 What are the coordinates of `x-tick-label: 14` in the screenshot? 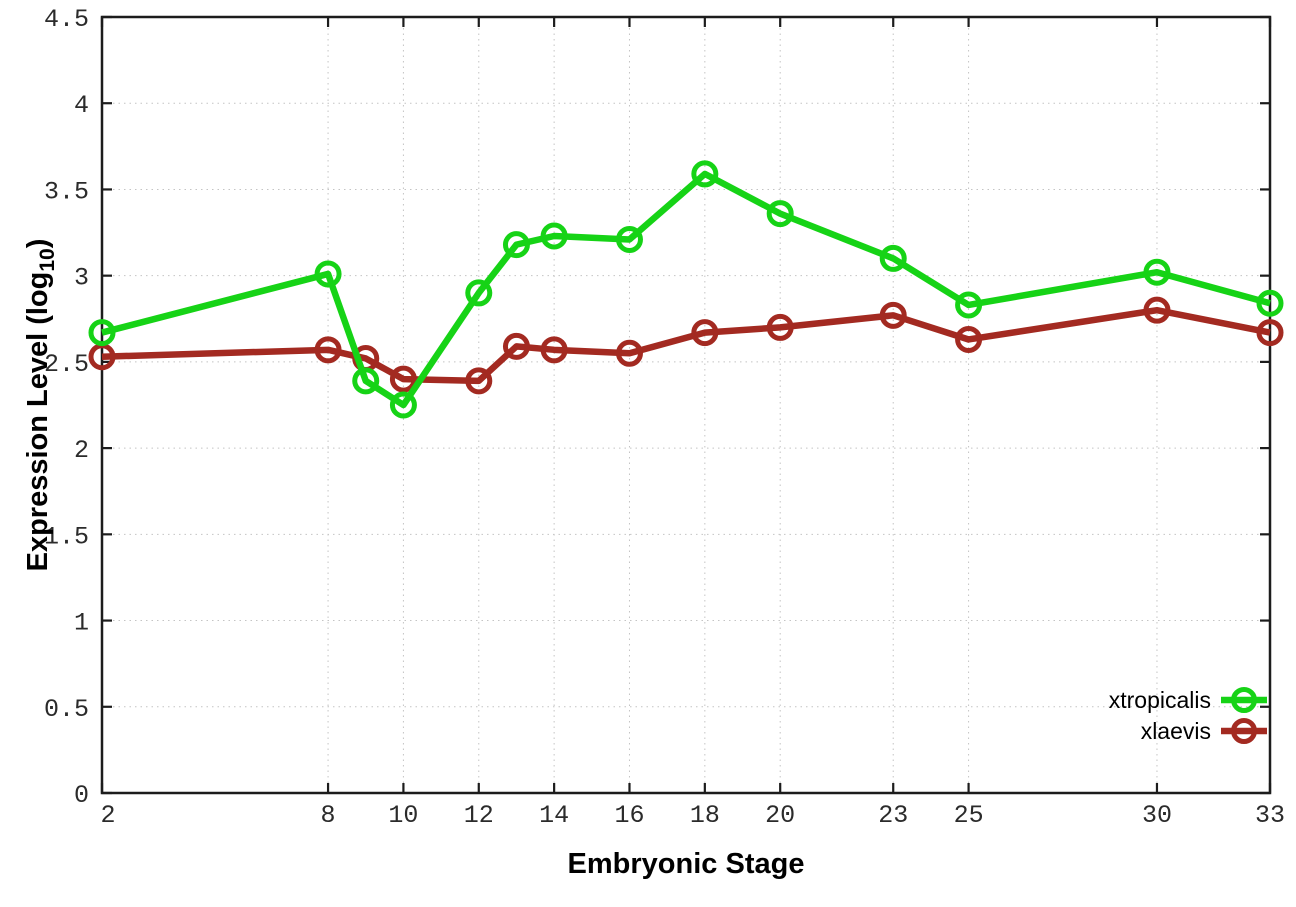 It's located at (554, 815).